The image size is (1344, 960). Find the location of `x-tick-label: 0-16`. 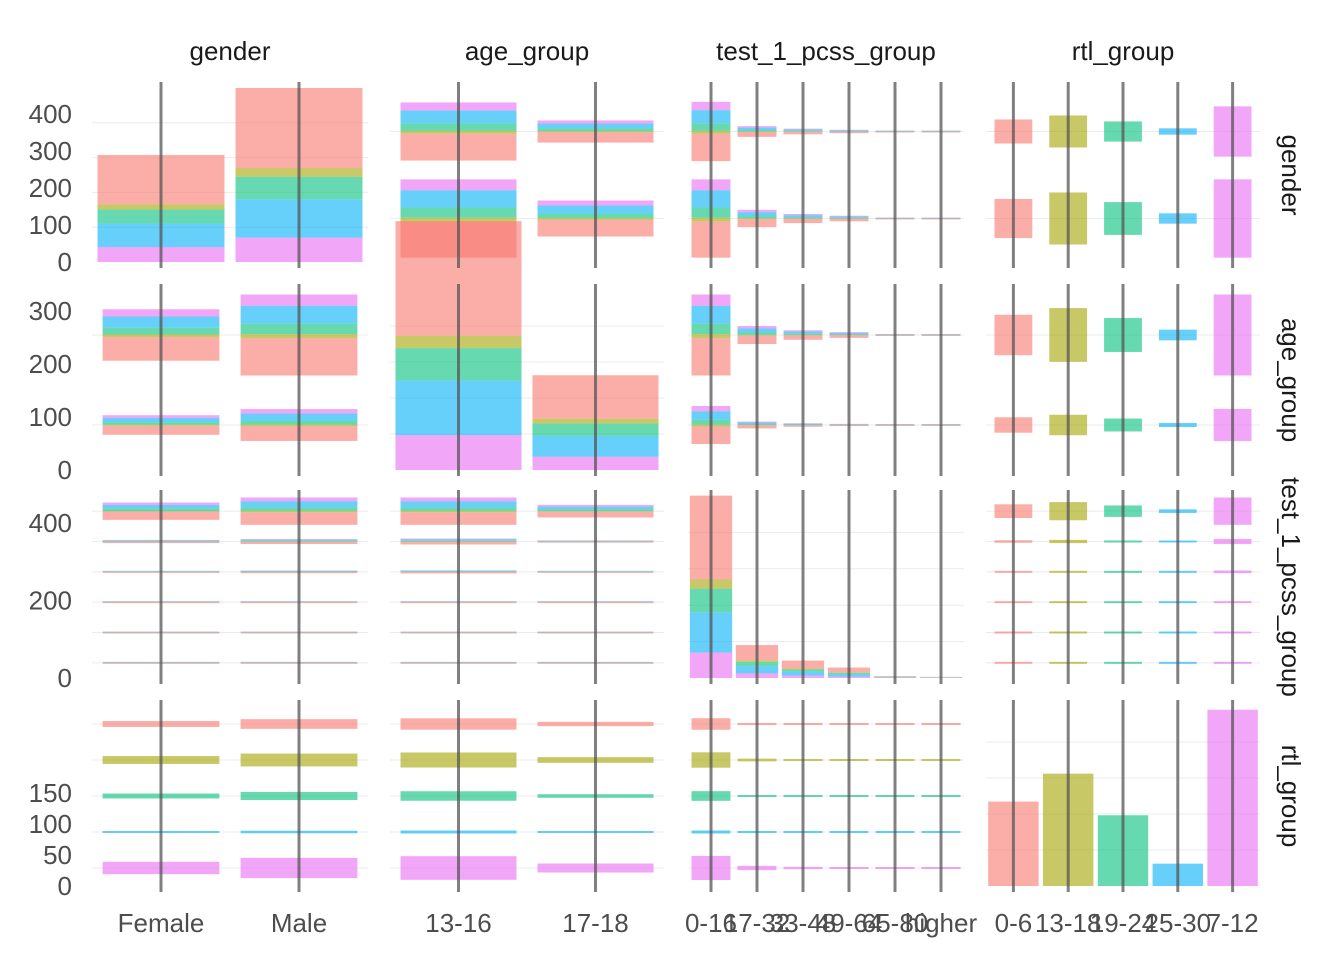

x-tick-label: 0-16 is located at coordinates (711, 923).